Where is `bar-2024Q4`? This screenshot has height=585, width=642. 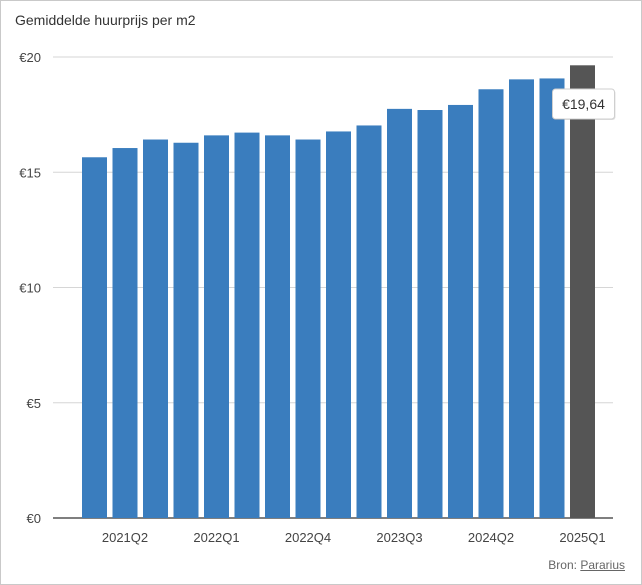
bar-2024Q4 is located at coordinates (552, 298).